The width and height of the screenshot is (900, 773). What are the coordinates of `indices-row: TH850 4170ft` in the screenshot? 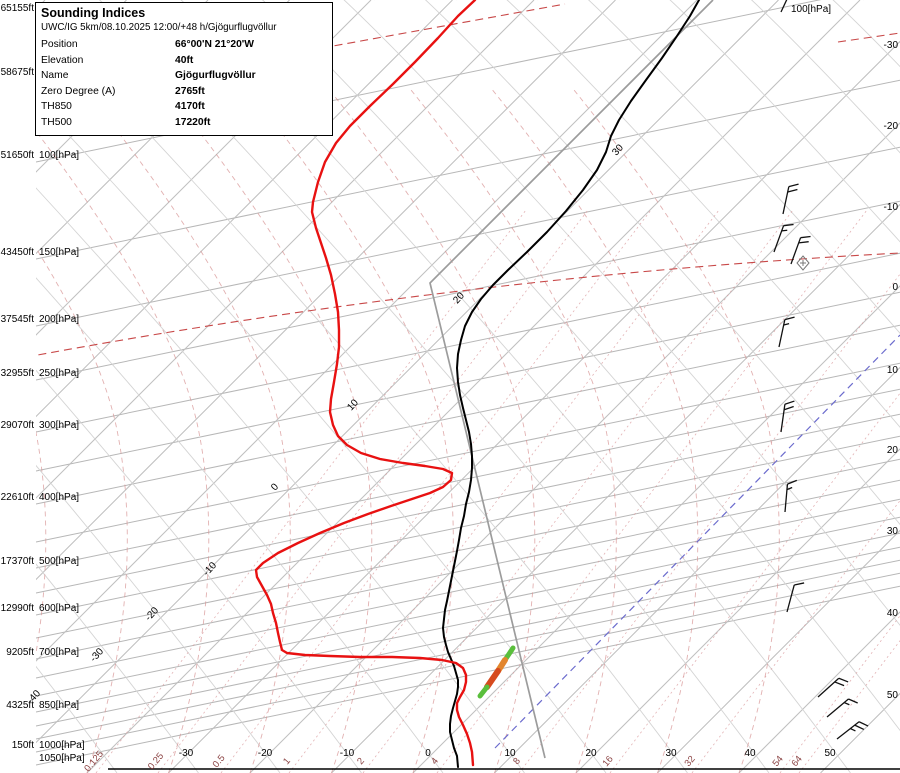 It's located at (184, 107).